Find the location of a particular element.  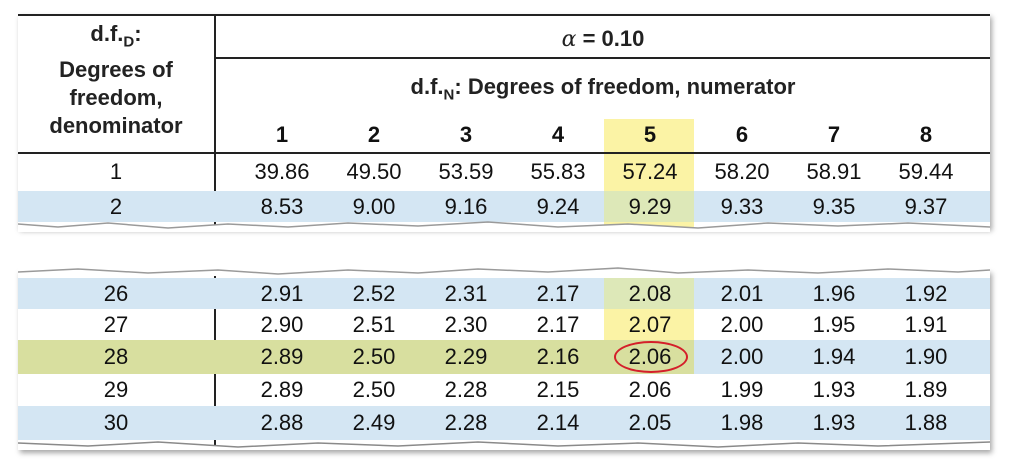

alpha-rule is located at coordinates (603, 58).